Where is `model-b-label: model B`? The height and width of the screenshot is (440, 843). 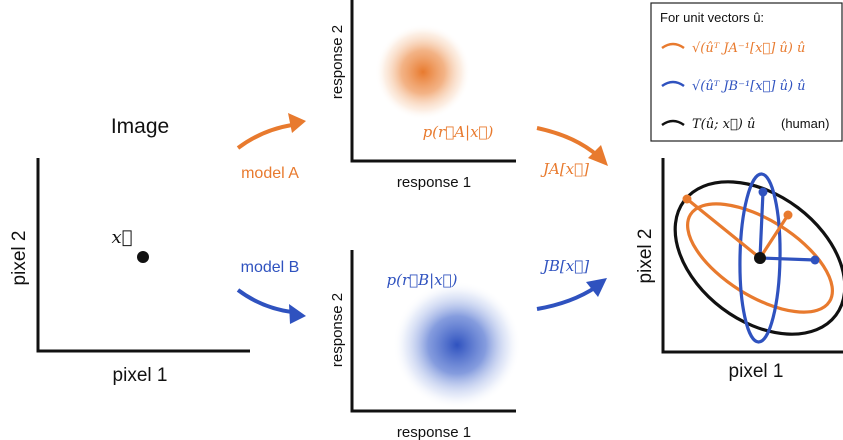
model-b-label: model B is located at coordinates (270, 267).